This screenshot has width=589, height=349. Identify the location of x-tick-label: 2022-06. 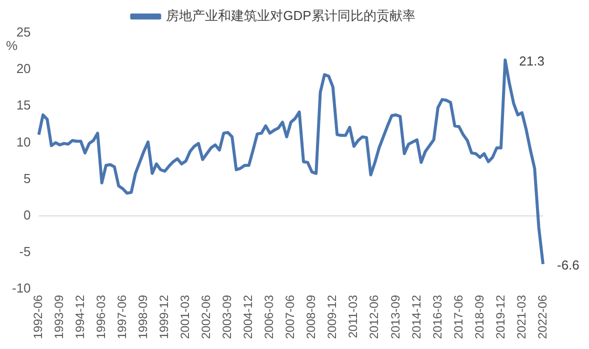
(542, 317).